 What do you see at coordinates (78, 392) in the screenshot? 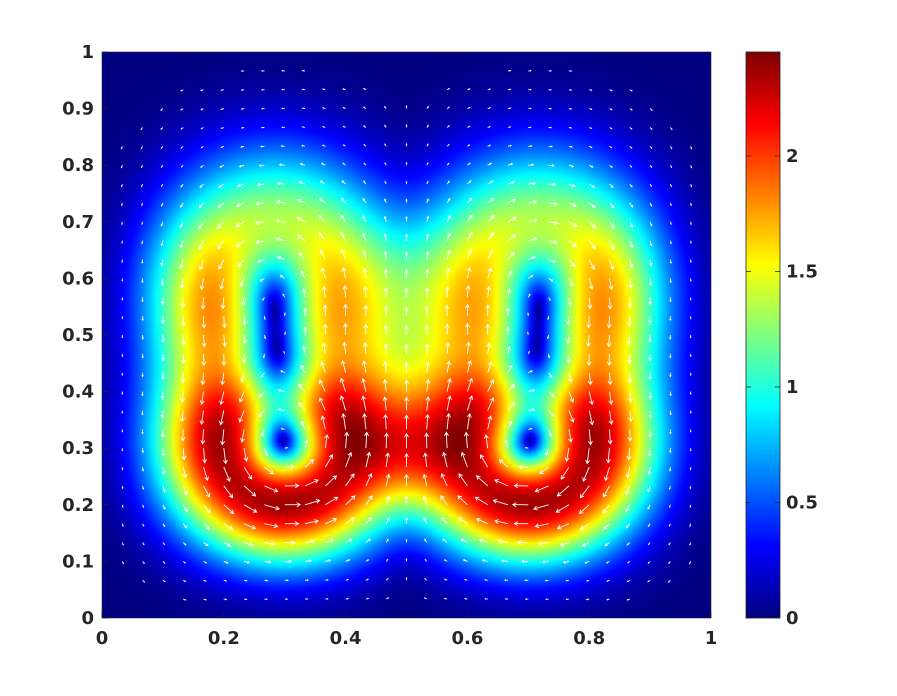
I see `y-tick-label: 0.4` at bounding box center [78, 392].